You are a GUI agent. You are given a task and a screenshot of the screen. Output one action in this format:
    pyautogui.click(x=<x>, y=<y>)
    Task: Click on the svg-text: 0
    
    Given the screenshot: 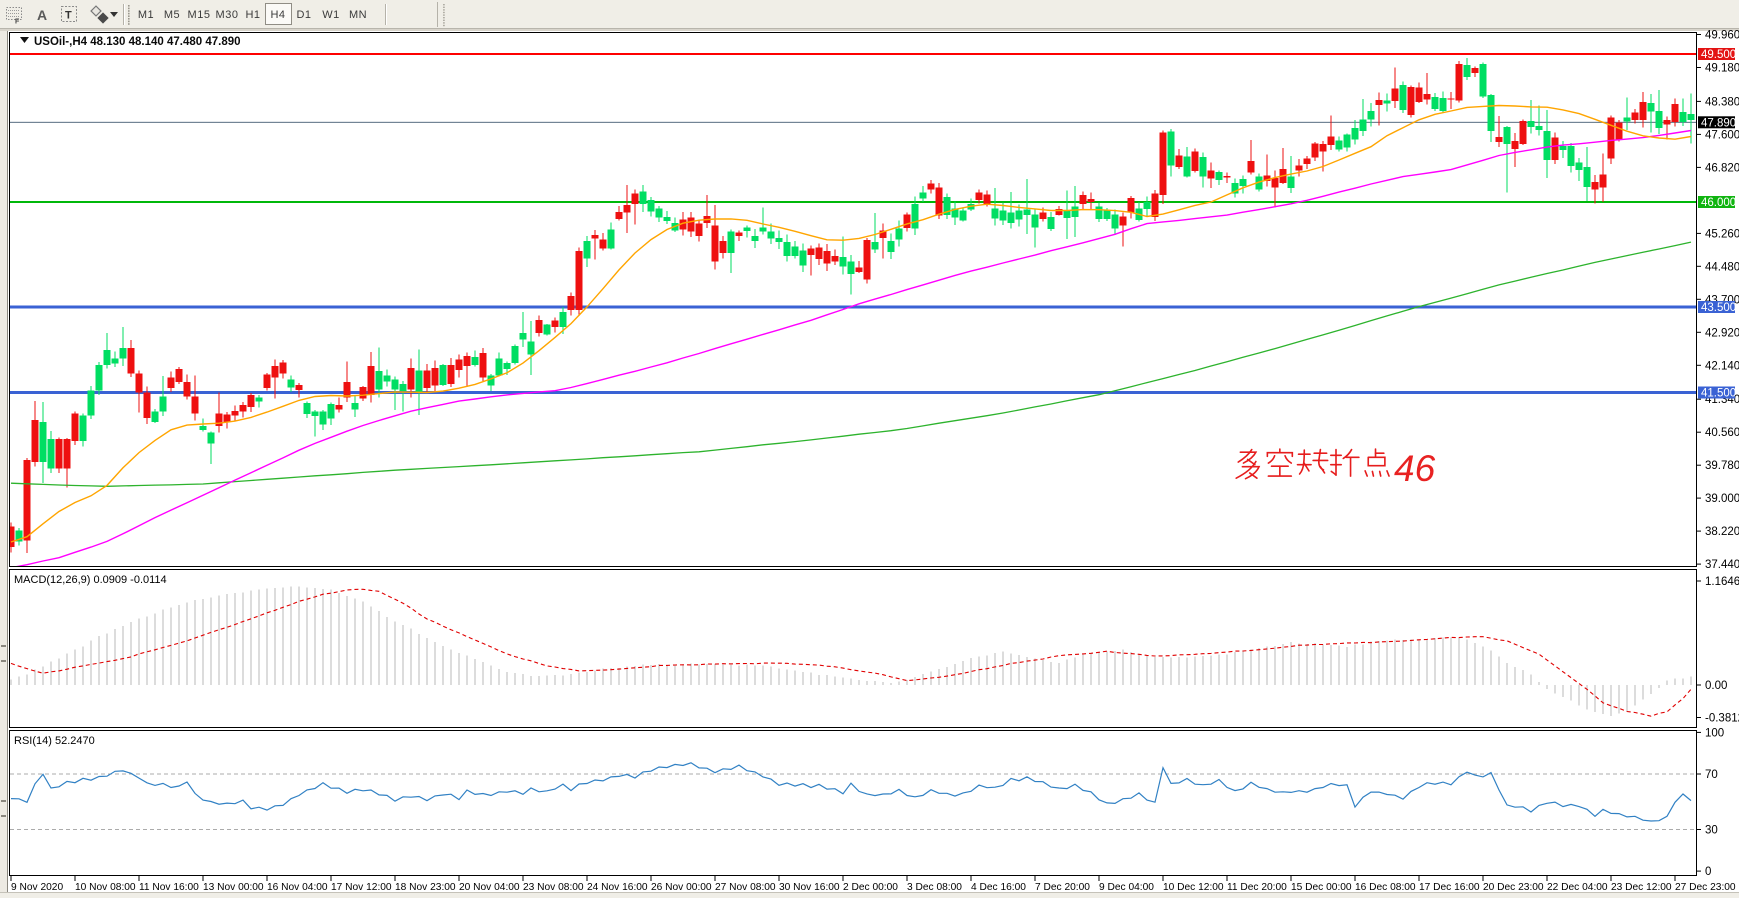 What is the action you would take?
    pyautogui.click(x=1708, y=872)
    